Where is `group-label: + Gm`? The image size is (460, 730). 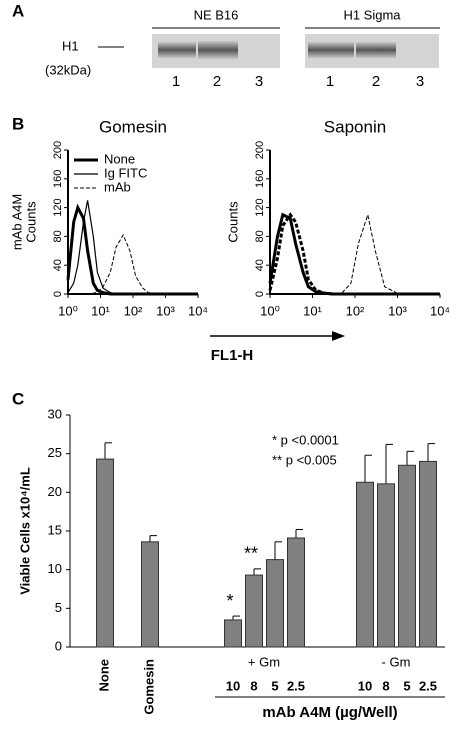
group-label: + Gm is located at coordinates (264, 661).